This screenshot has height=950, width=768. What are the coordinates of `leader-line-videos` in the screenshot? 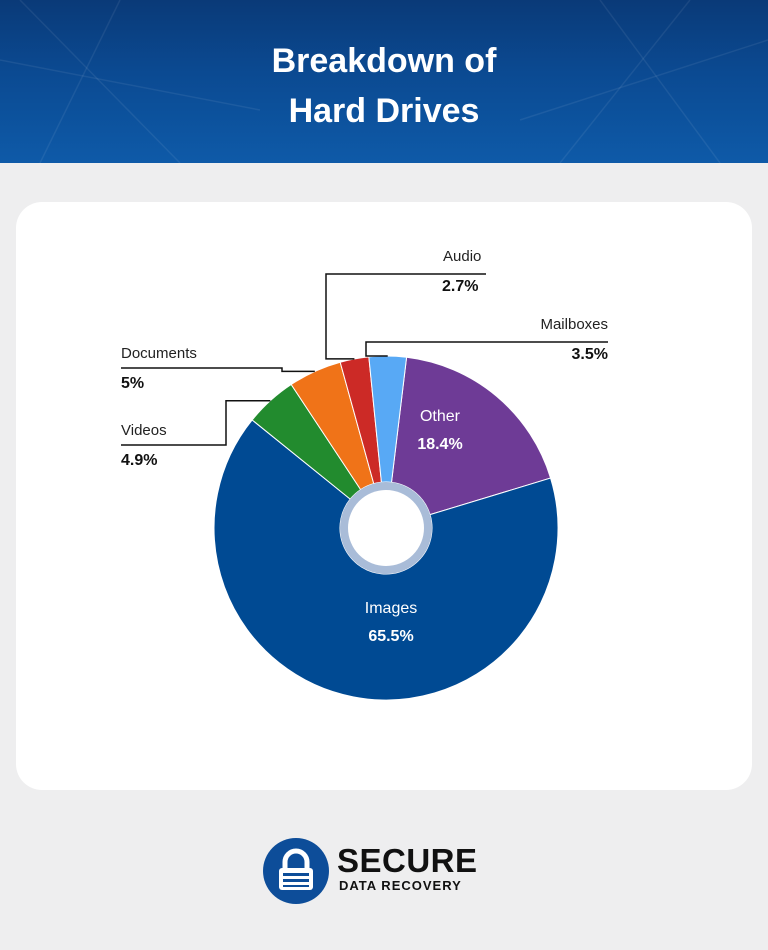 It's located at (196, 422).